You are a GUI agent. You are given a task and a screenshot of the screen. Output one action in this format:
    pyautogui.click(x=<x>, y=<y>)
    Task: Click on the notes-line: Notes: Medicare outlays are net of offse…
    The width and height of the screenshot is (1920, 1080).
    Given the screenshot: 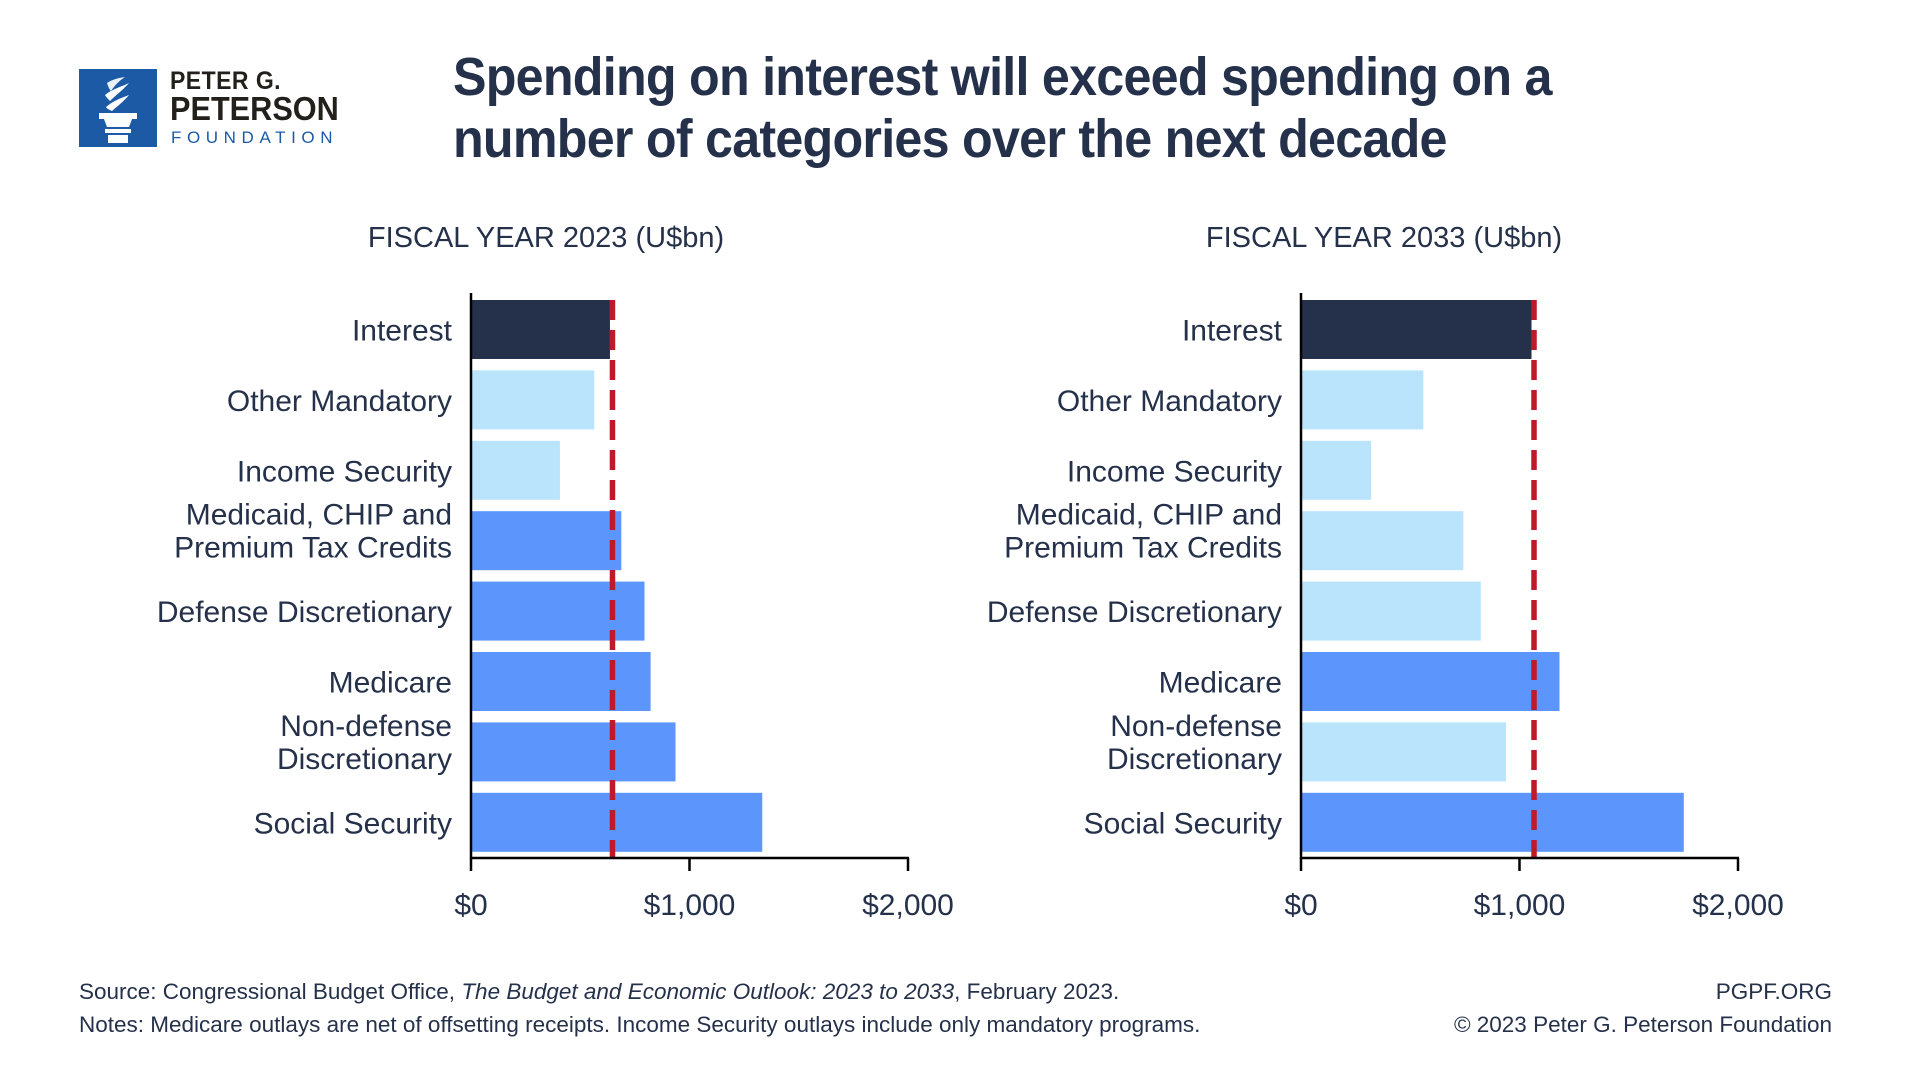 What is the action you would take?
    pyautogui.click(x=640, y=1024)
    